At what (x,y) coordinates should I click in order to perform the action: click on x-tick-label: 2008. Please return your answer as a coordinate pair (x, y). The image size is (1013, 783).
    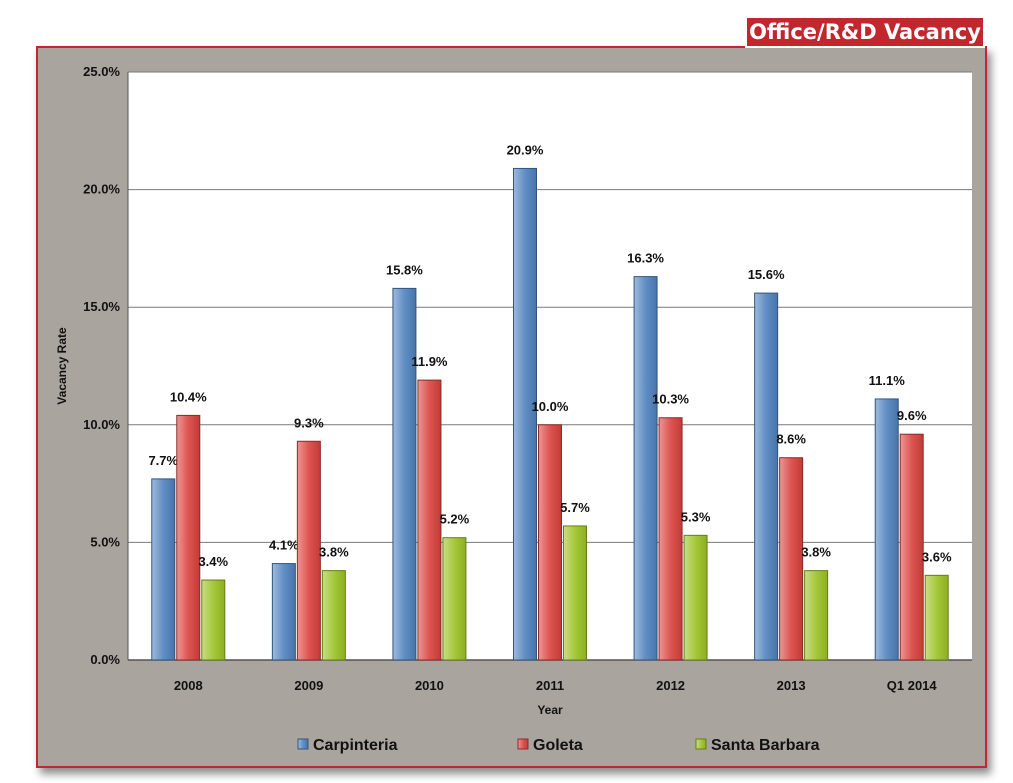
    Looking at the image, I should click on (188, 685).